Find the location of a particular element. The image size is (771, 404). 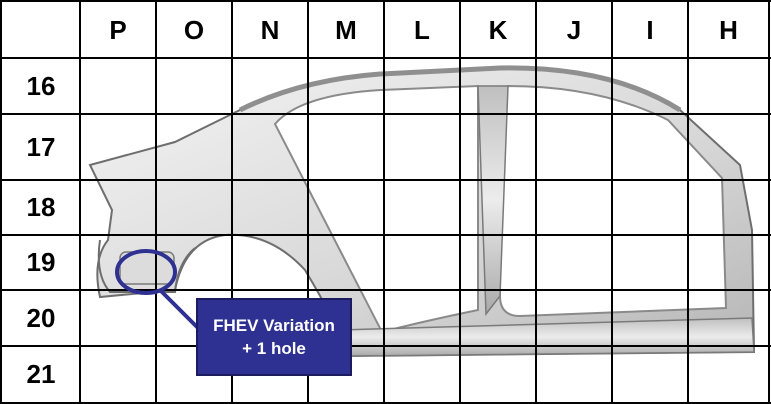

highlight-ring is located at coordinates (146, 272).